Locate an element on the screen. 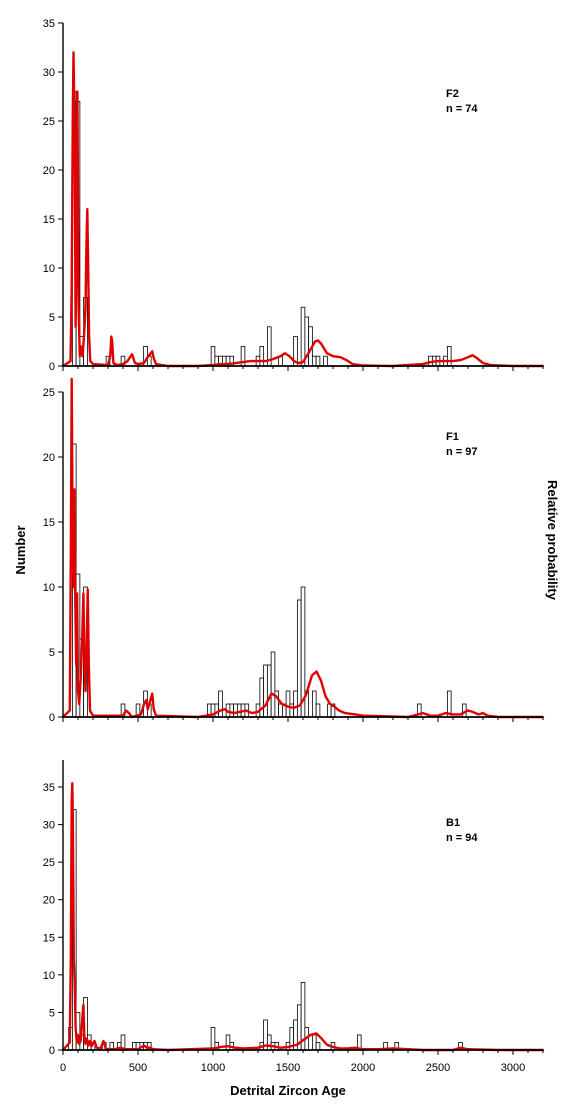  panel-name: F2 is located at coordinates (452, 94).